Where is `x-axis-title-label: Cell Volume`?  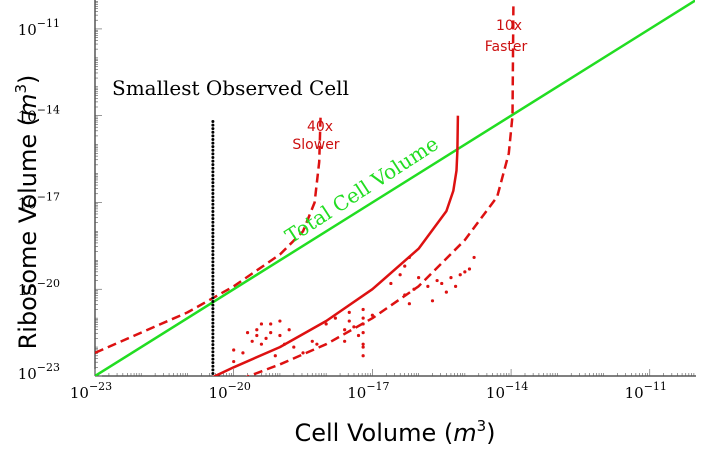
x-axis-title-label: Cell Volume is located at coordinates (365, 433).